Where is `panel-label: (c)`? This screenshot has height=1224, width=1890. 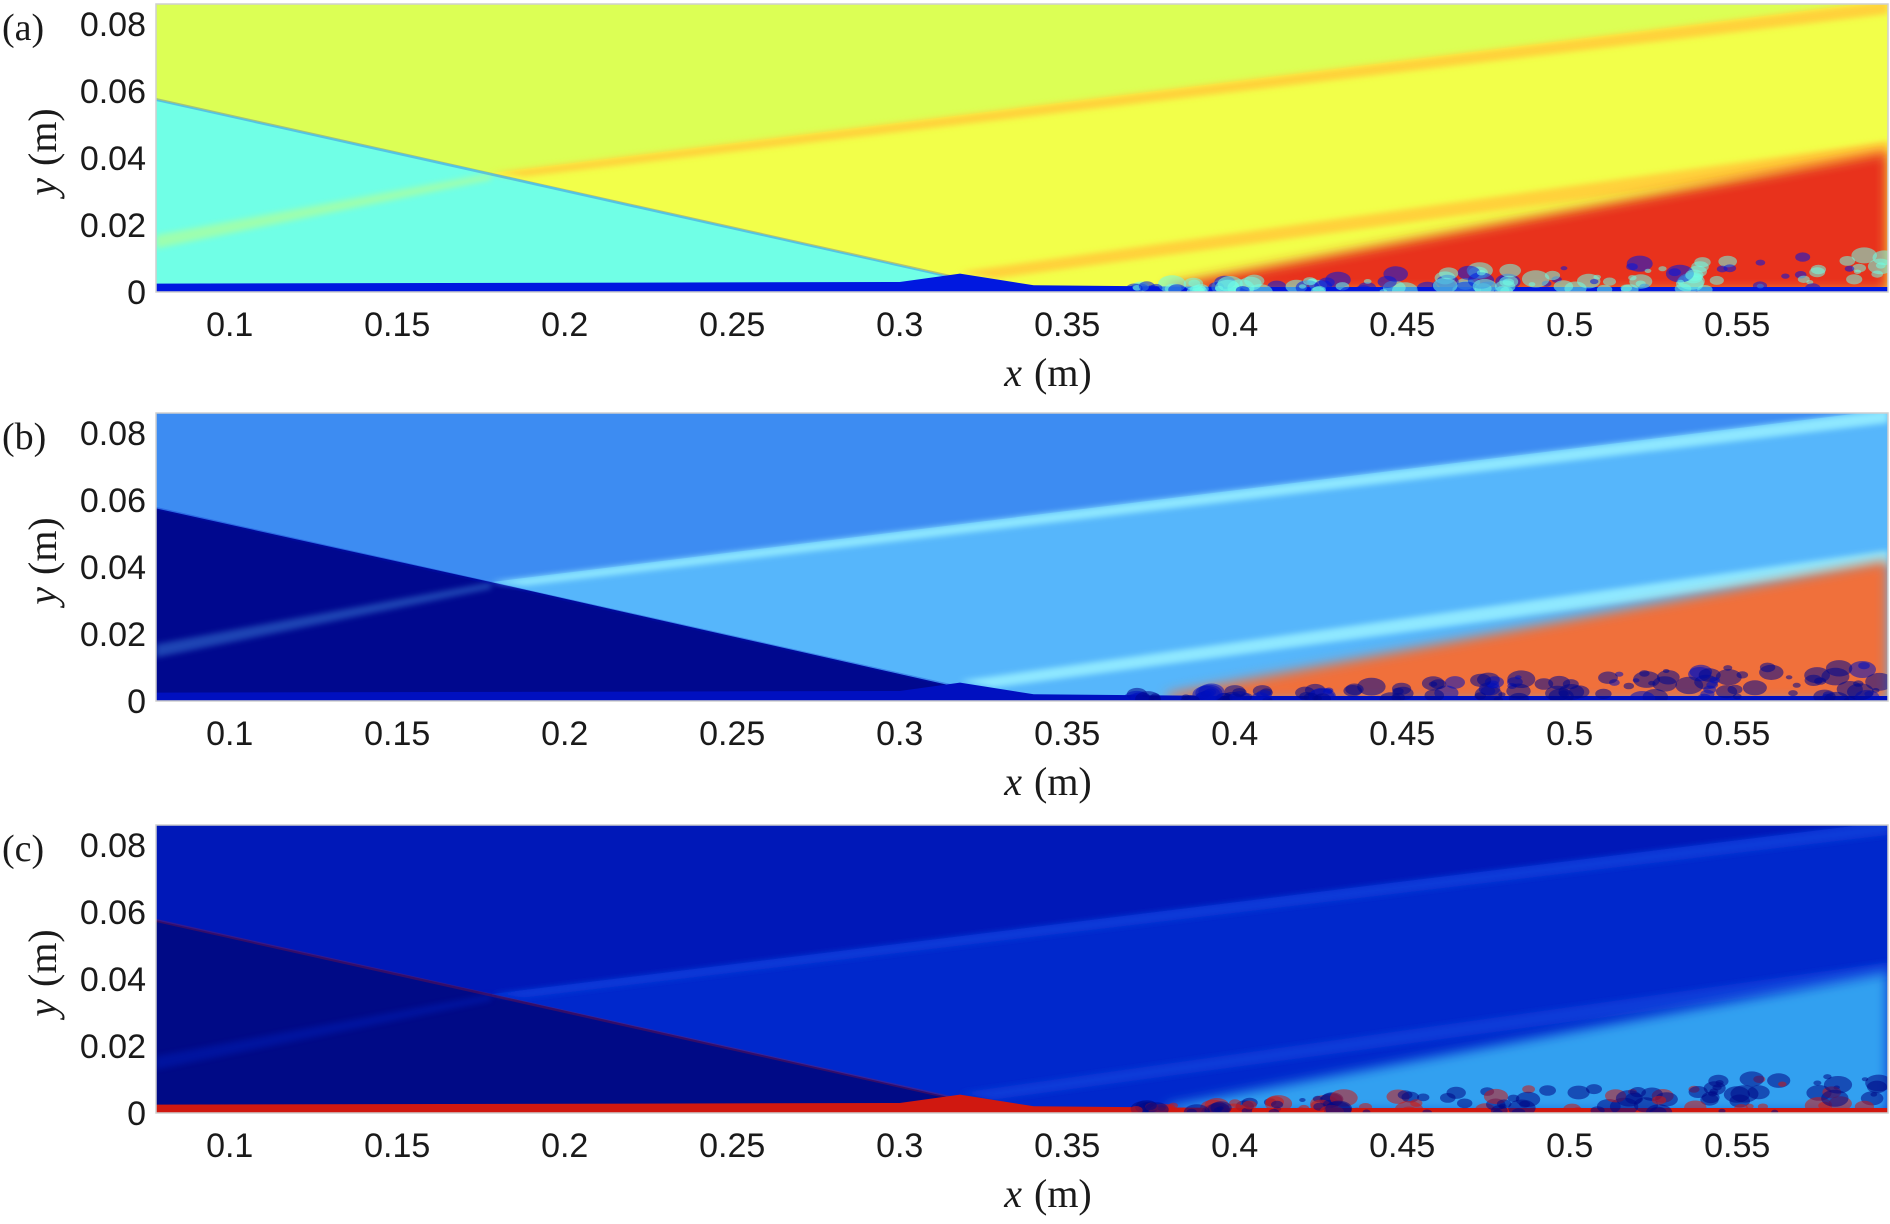 panel-label: (c) is located at coordinates (23, 849).